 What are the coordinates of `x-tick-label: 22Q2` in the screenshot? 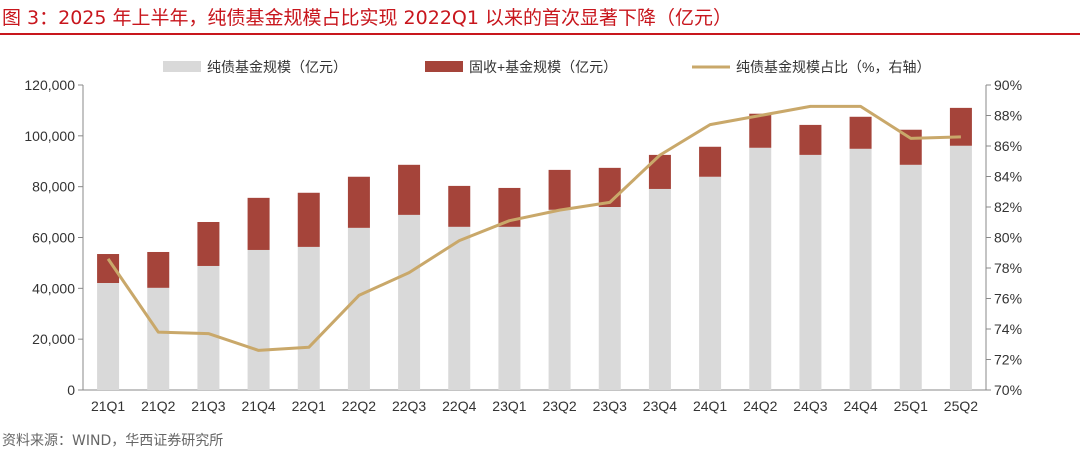 It's located at (359, 406).